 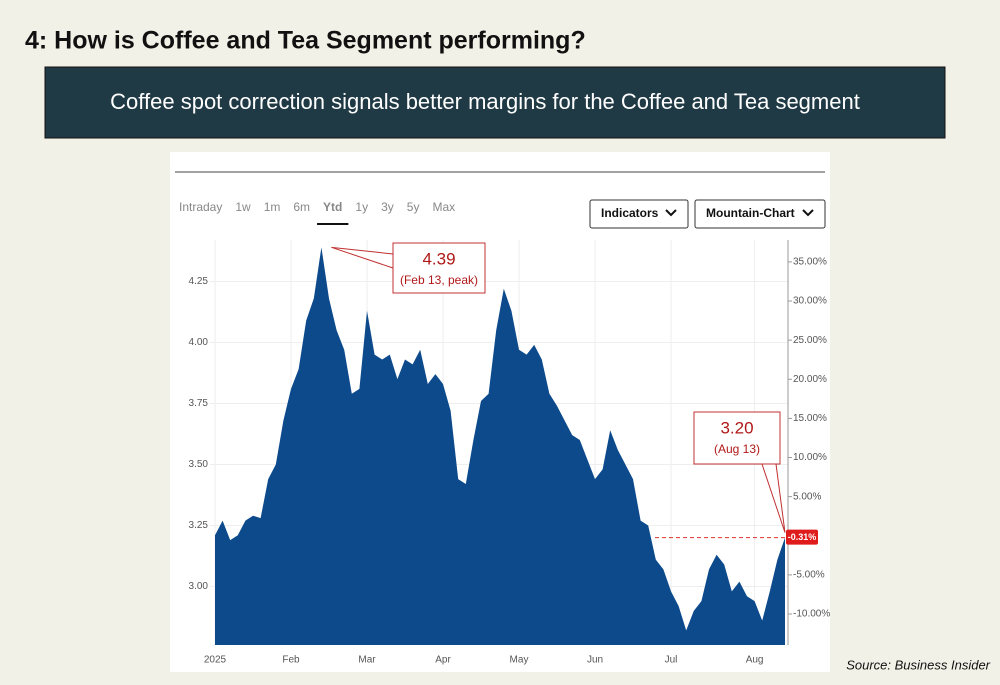 What do you see at coordinates (301, 207) in the screenshot?
I see `range-tab: 6m` at bounding box center [301, 207].